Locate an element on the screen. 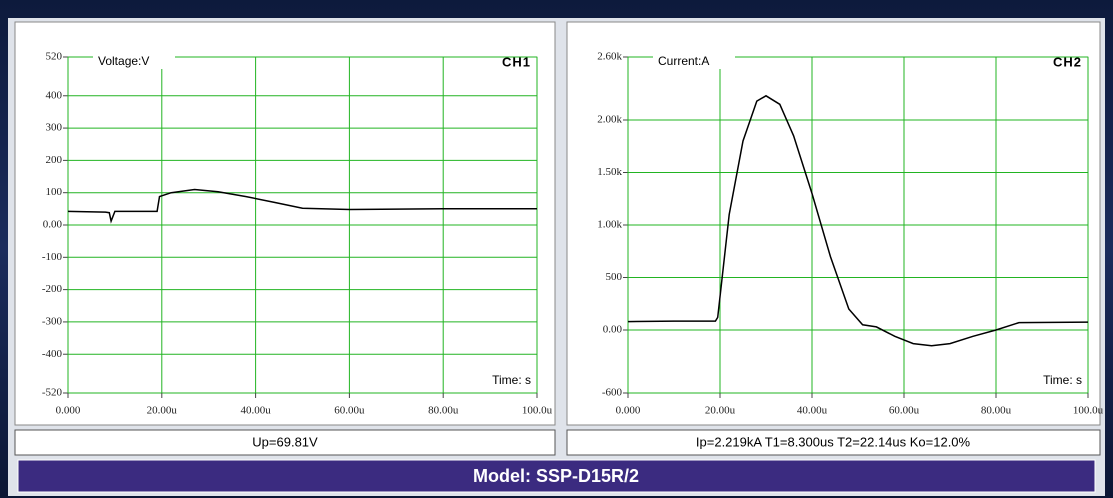 This screenshot has height=498, width=1113. y-tick-label: 100 is located at coordinates (54, 192).